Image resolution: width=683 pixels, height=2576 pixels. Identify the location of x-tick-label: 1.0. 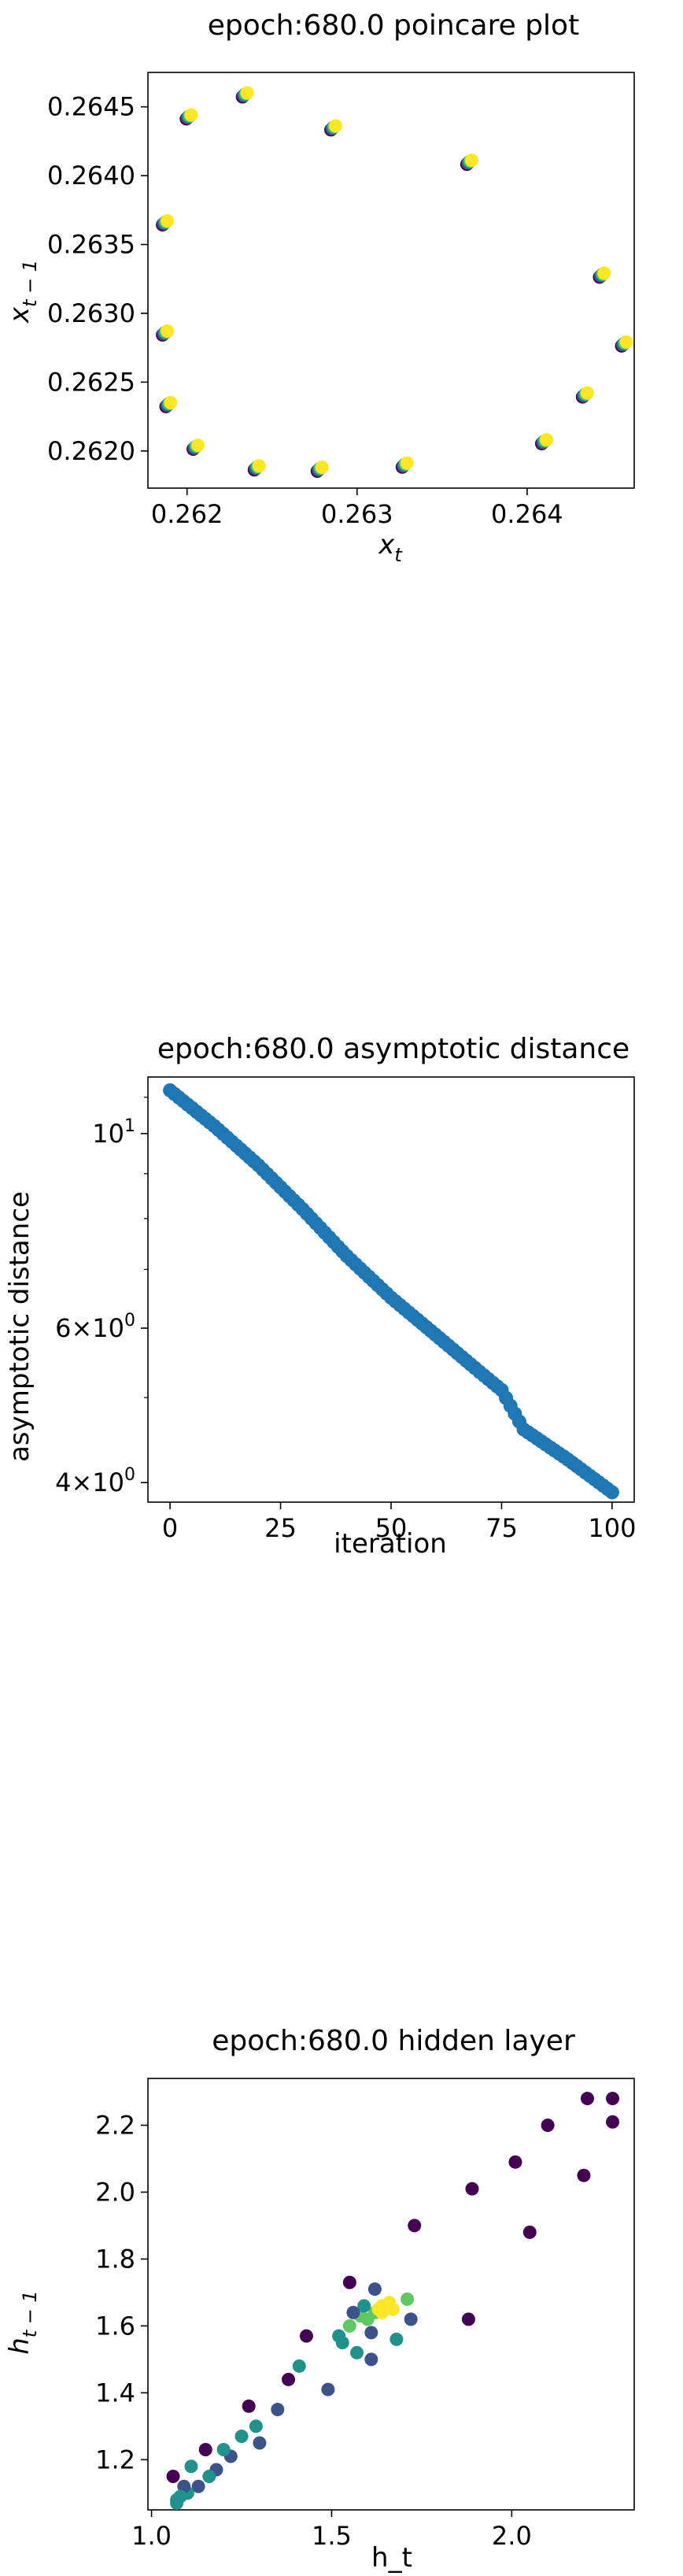
(151, 2536).